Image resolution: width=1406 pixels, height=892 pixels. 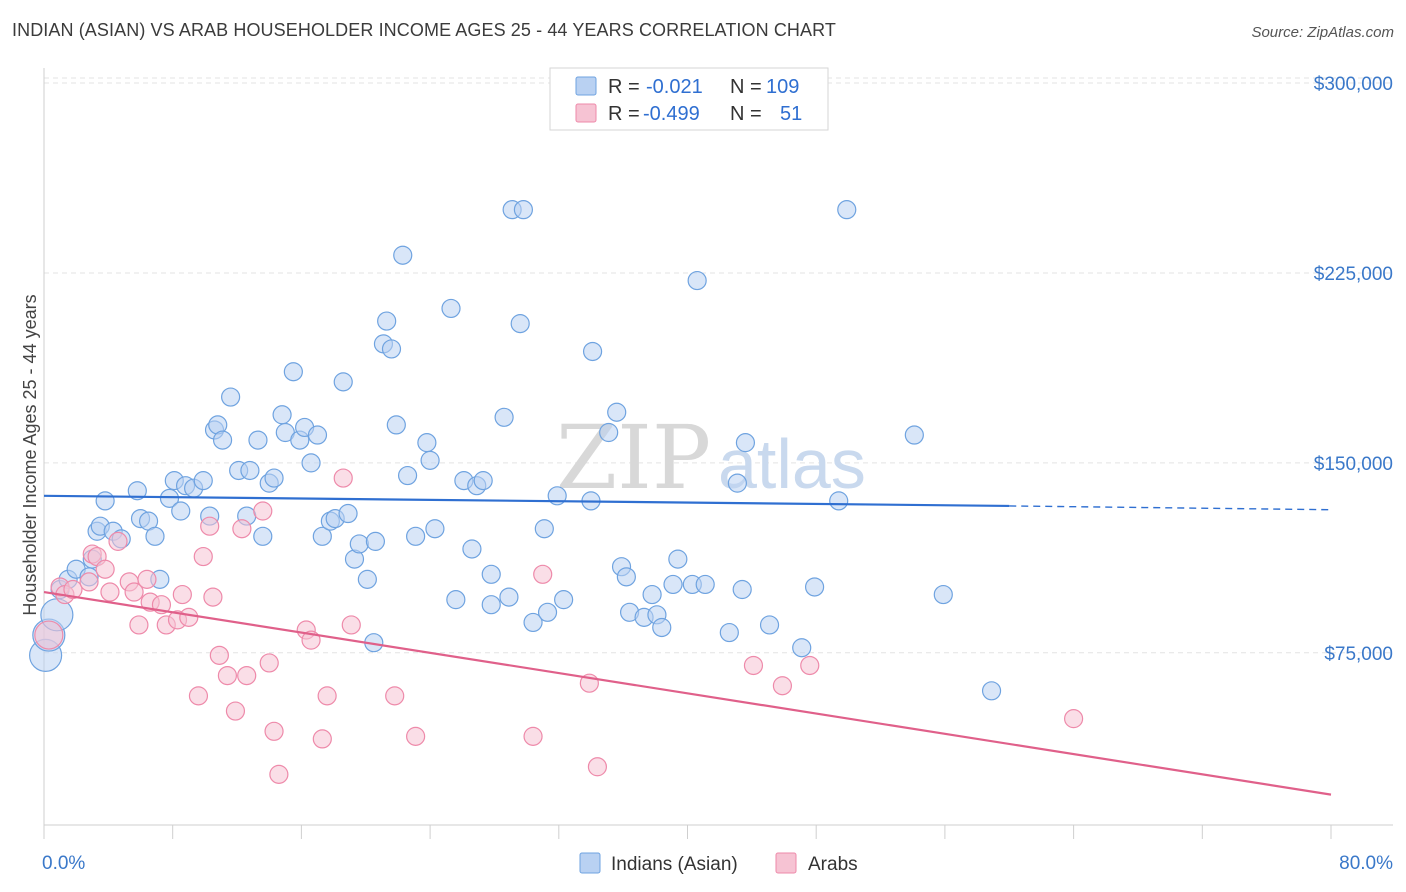 I want to click on y-tick-label: $300,000, so click(x=1353, y=84).